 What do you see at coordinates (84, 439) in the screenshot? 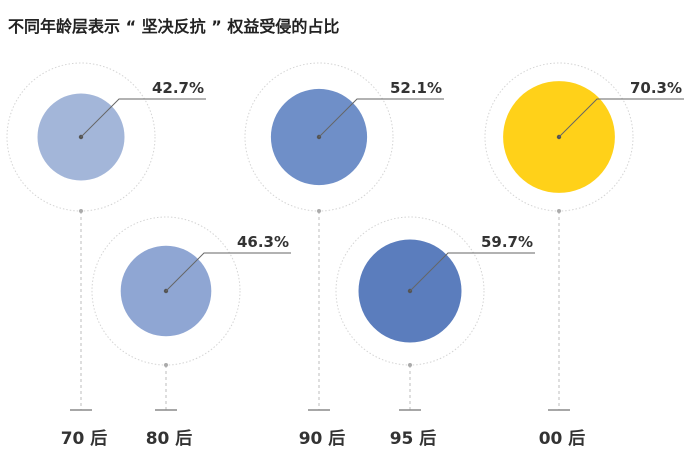
I see `category-label-70: 70 后` at bounding box center [84, 439].